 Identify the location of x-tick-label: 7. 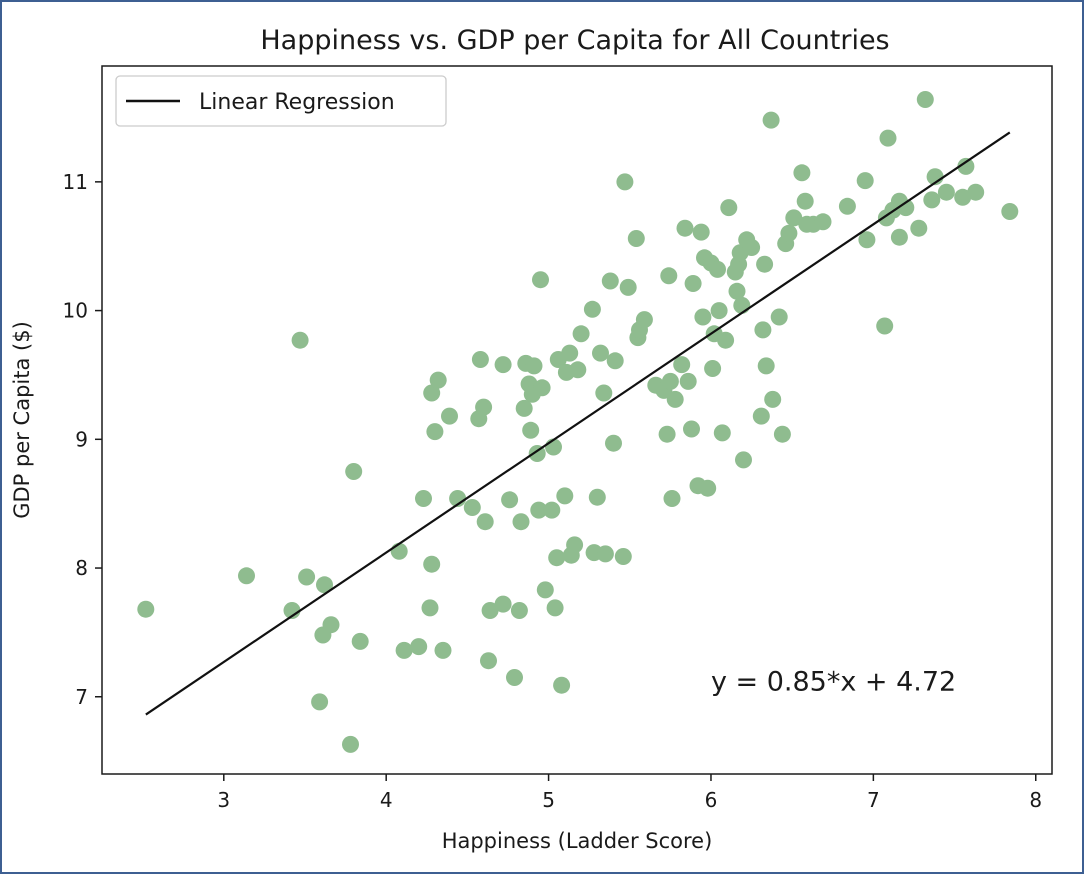
(873, 800).